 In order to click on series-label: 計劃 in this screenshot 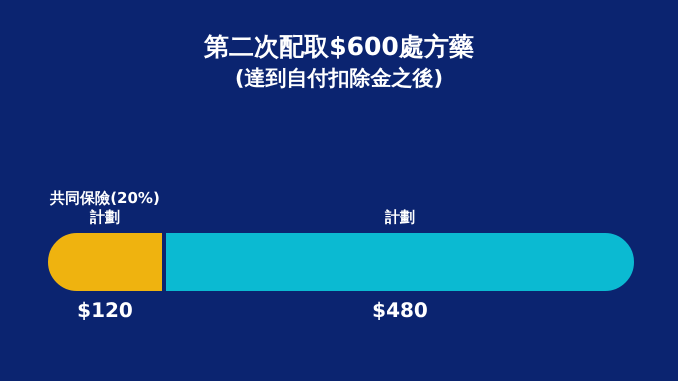, I will do `click(400, 217)`.